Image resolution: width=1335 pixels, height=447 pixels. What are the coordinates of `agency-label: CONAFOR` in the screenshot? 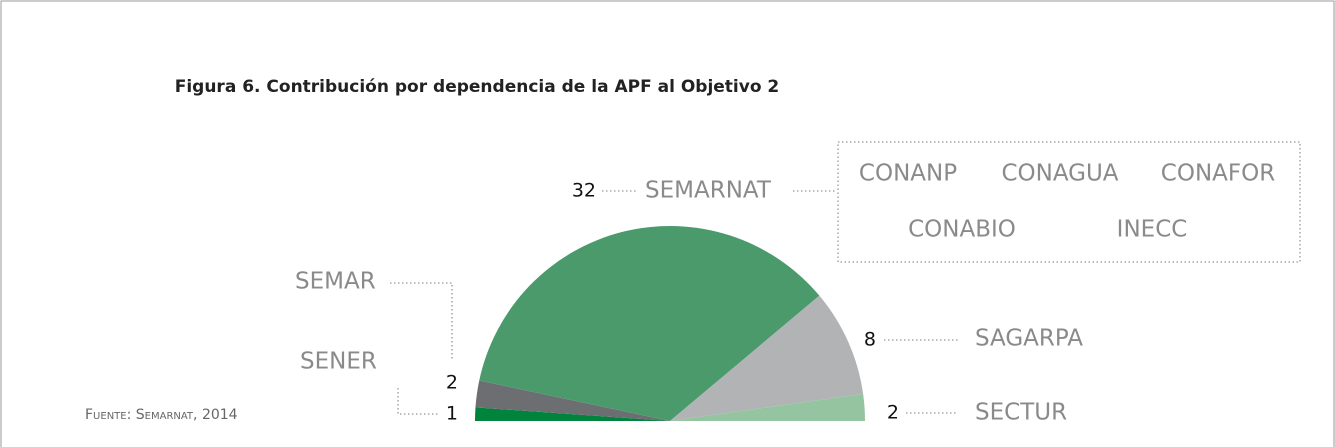 It's located at (1218, 174).